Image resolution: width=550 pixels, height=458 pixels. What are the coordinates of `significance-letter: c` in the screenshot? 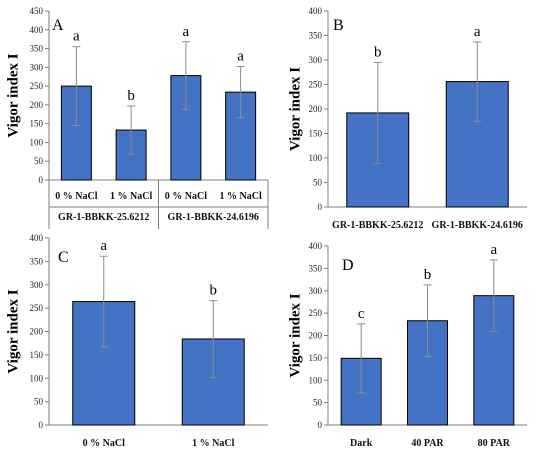 It's located at (361, 314).